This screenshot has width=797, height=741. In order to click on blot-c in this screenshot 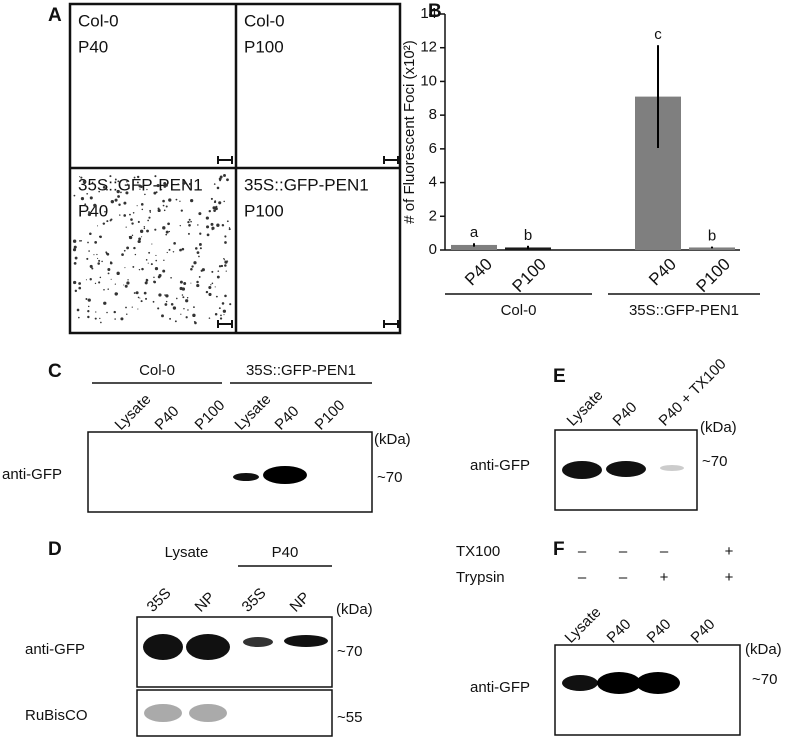, I will do `click(230, 472)`.